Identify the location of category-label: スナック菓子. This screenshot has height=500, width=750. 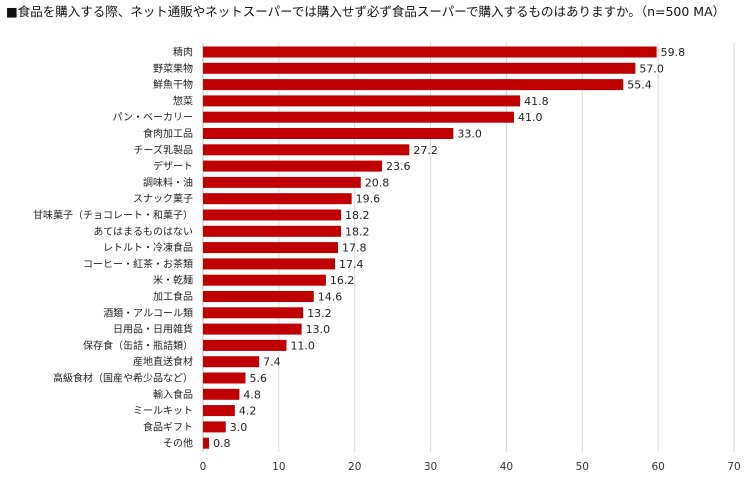
(163, 199).